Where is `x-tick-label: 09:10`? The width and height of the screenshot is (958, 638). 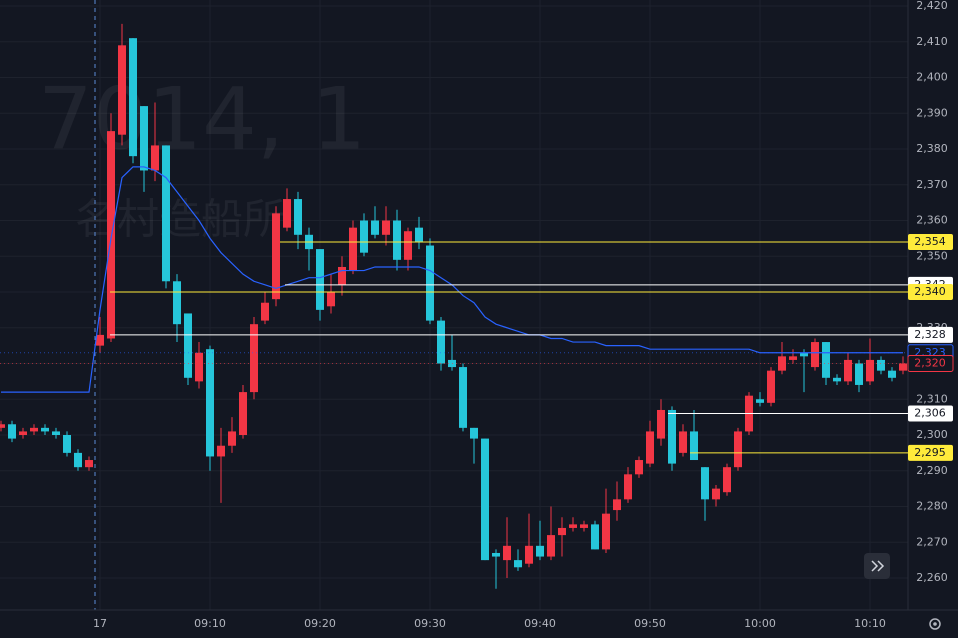 x-tick-label: 09:10 is located at coordinates (210, 623).